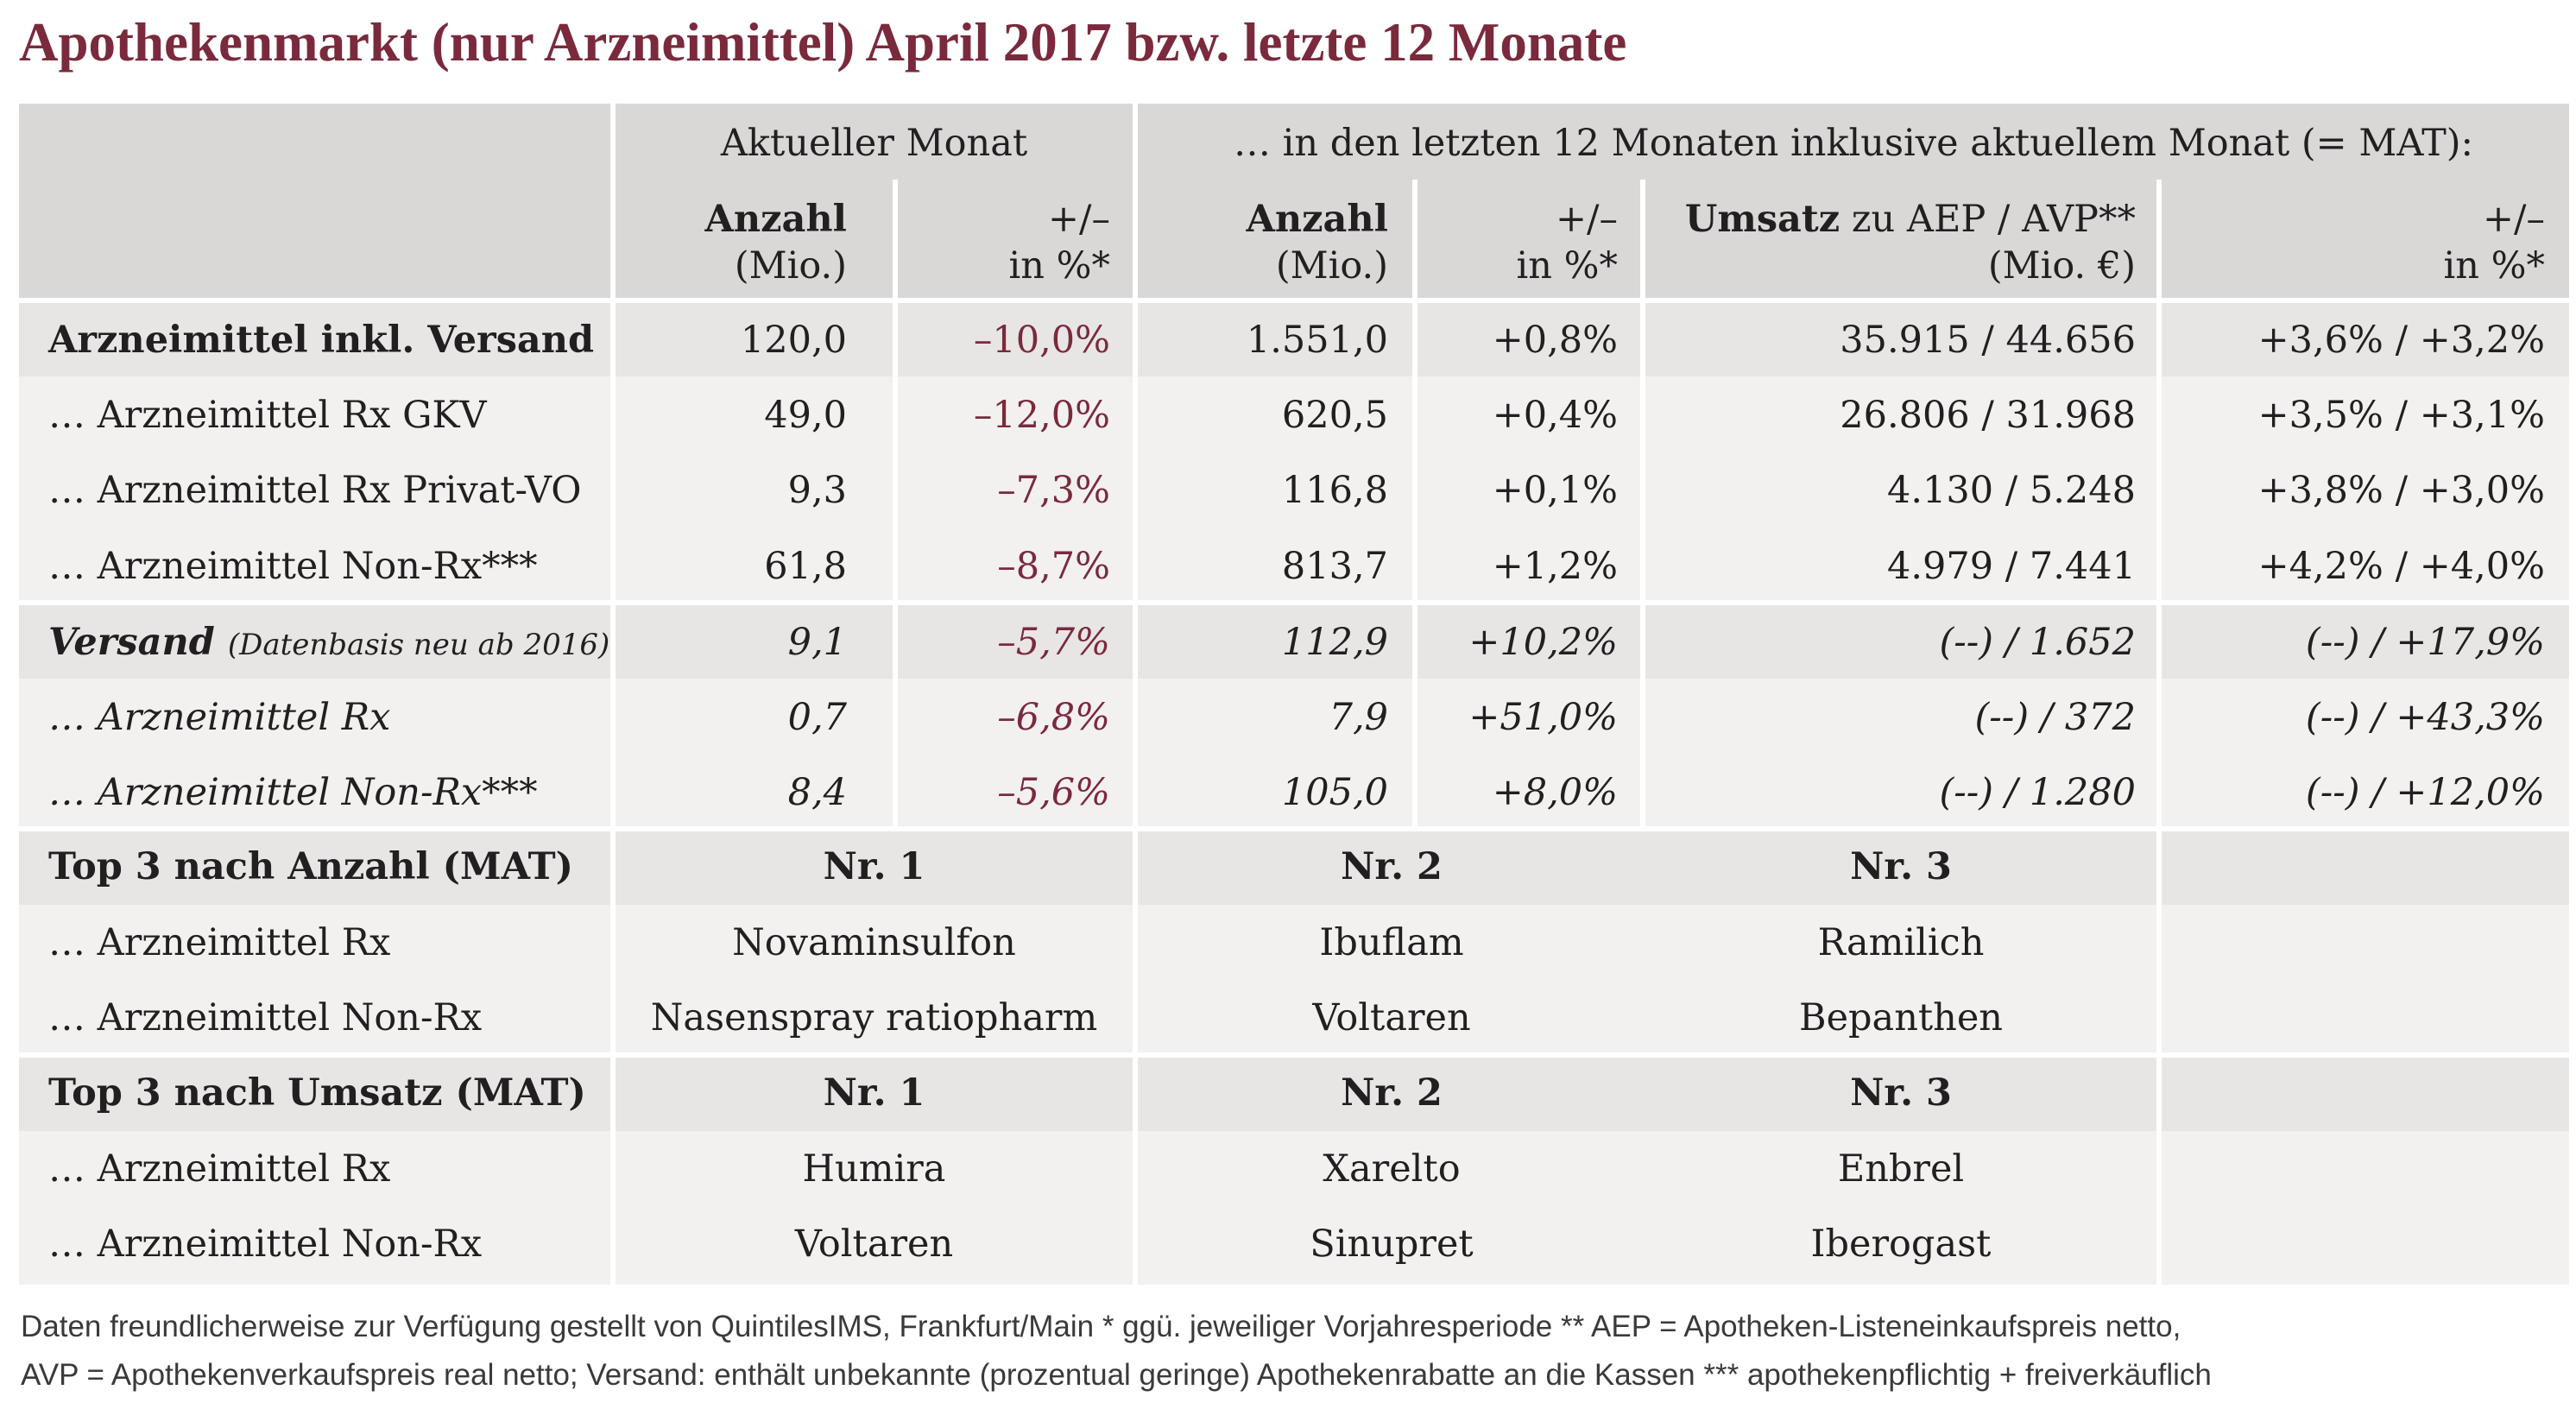  Describe the element at coordinates (1988, 341) in the screenshot. I see `cell-umsatz: 35.915 / 44.656` at that location.